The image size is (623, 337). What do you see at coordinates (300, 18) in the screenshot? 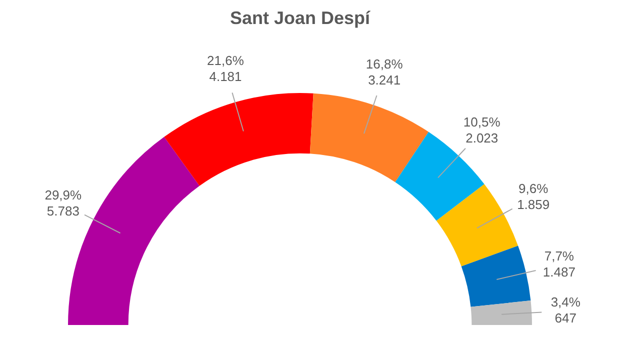
I see `chart-title: Sant Joan Despí` at bounding box center [300, 18].